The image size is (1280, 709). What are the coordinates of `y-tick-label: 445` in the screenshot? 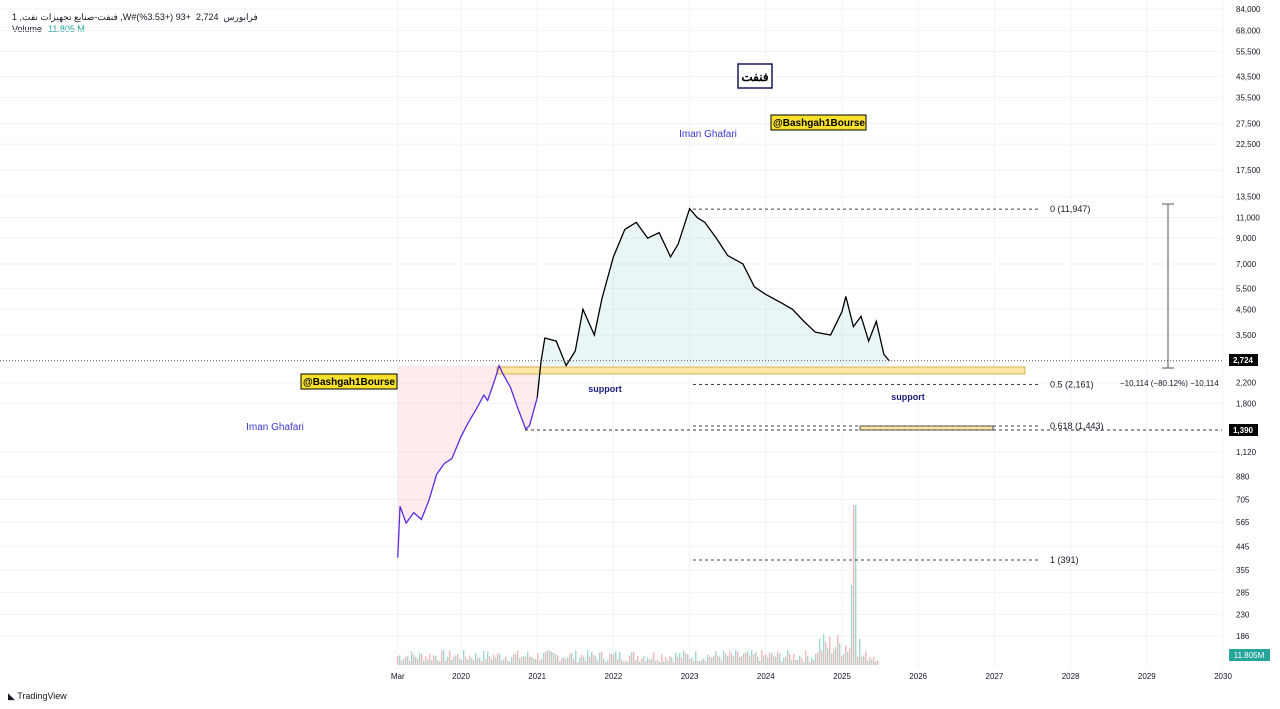 It's located at (1243, 547).